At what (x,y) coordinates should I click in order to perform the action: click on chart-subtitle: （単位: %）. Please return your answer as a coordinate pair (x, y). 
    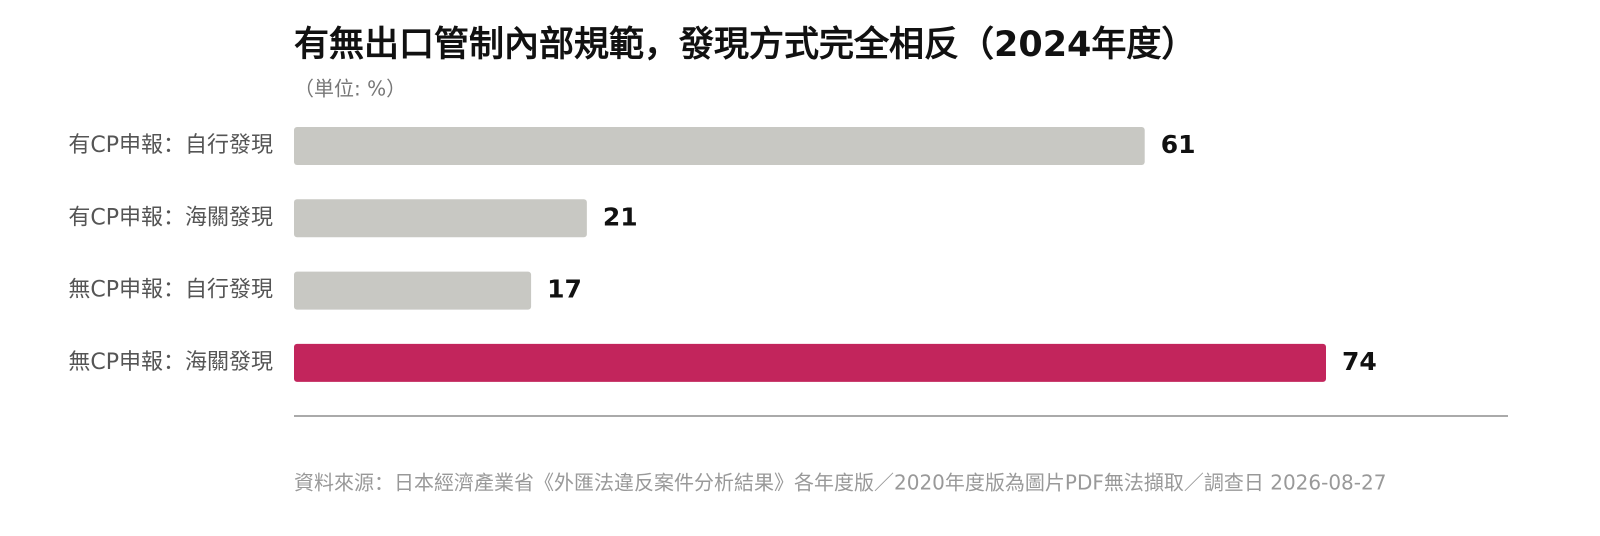
    Looking at the image, I should click on (350, 89).